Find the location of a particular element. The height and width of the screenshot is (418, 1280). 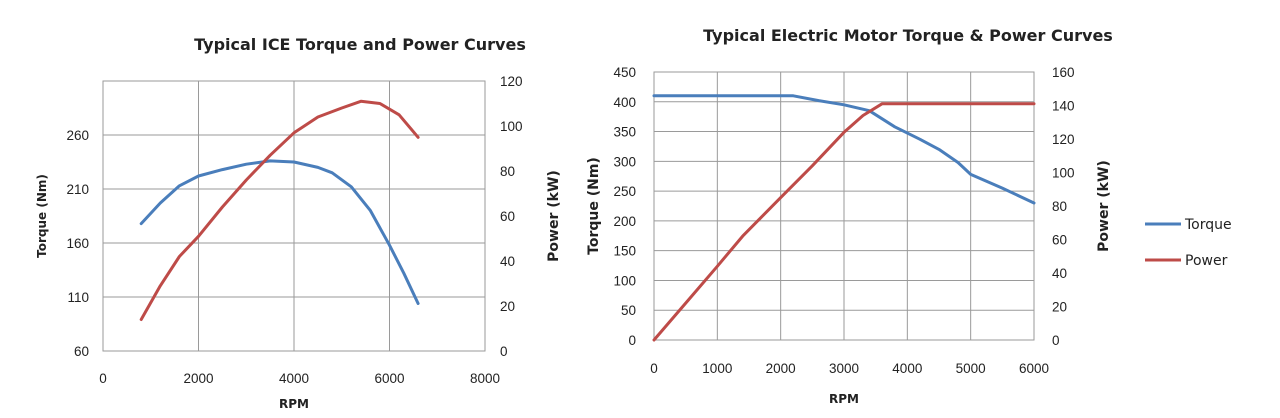

ev-y-axis-label: Torque (Nm) is located at coordinates (594, 206).